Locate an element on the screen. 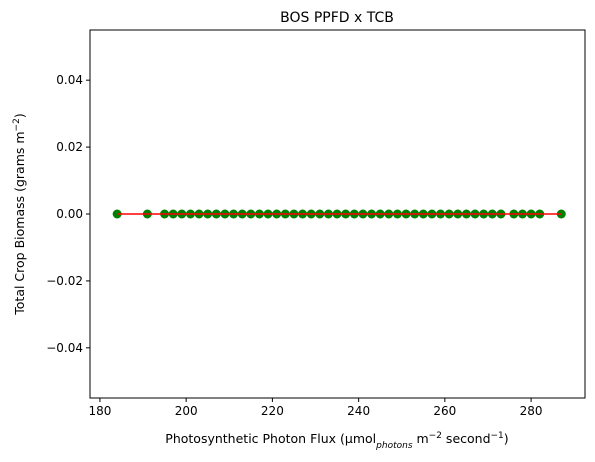 The image size is (595, 462). x-axis-label-unit-sup: −2 is located at coordinates (435, 436).